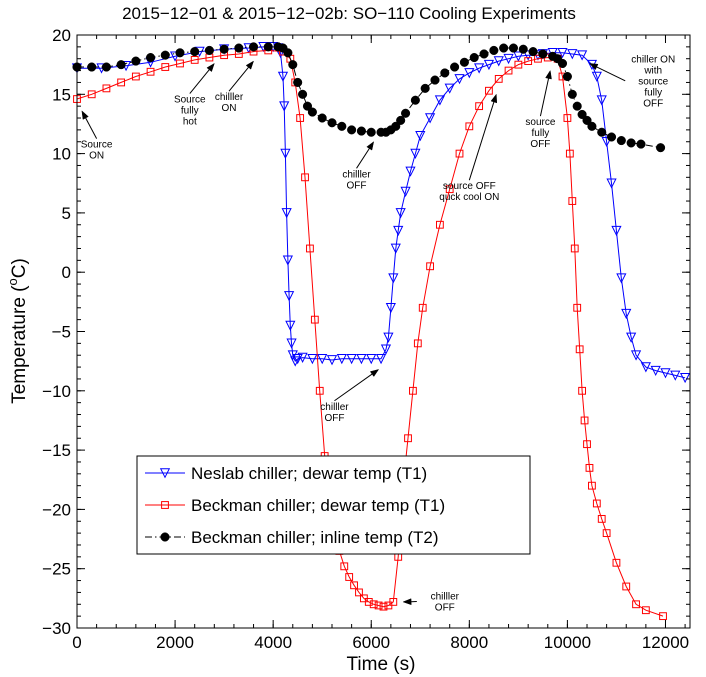 This screenshot has width=706, height=677. I want to click on annotation-text: chilller ON, so click(229, 103).